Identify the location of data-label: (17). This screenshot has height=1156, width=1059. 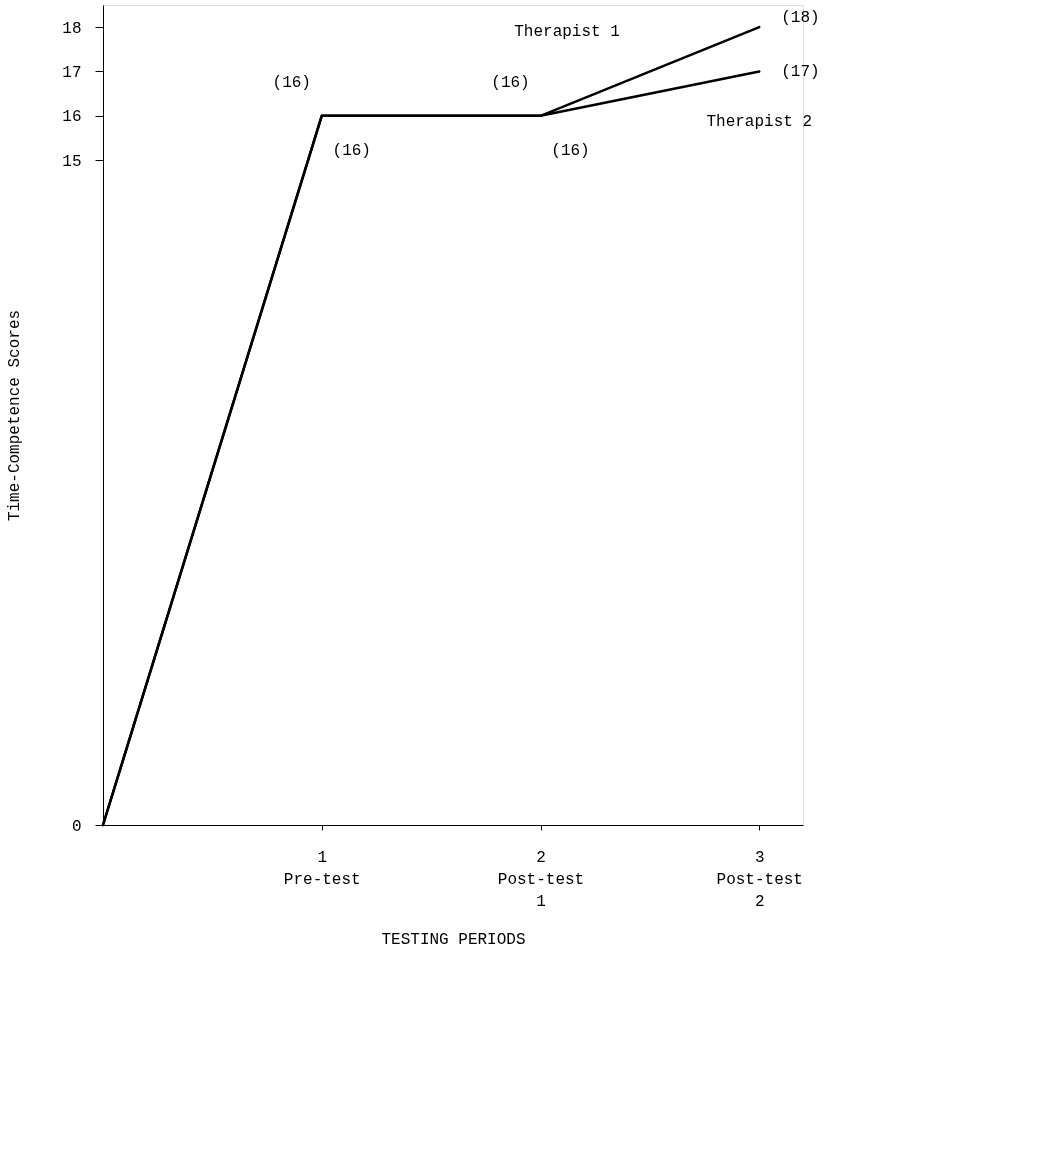
(800, 72).